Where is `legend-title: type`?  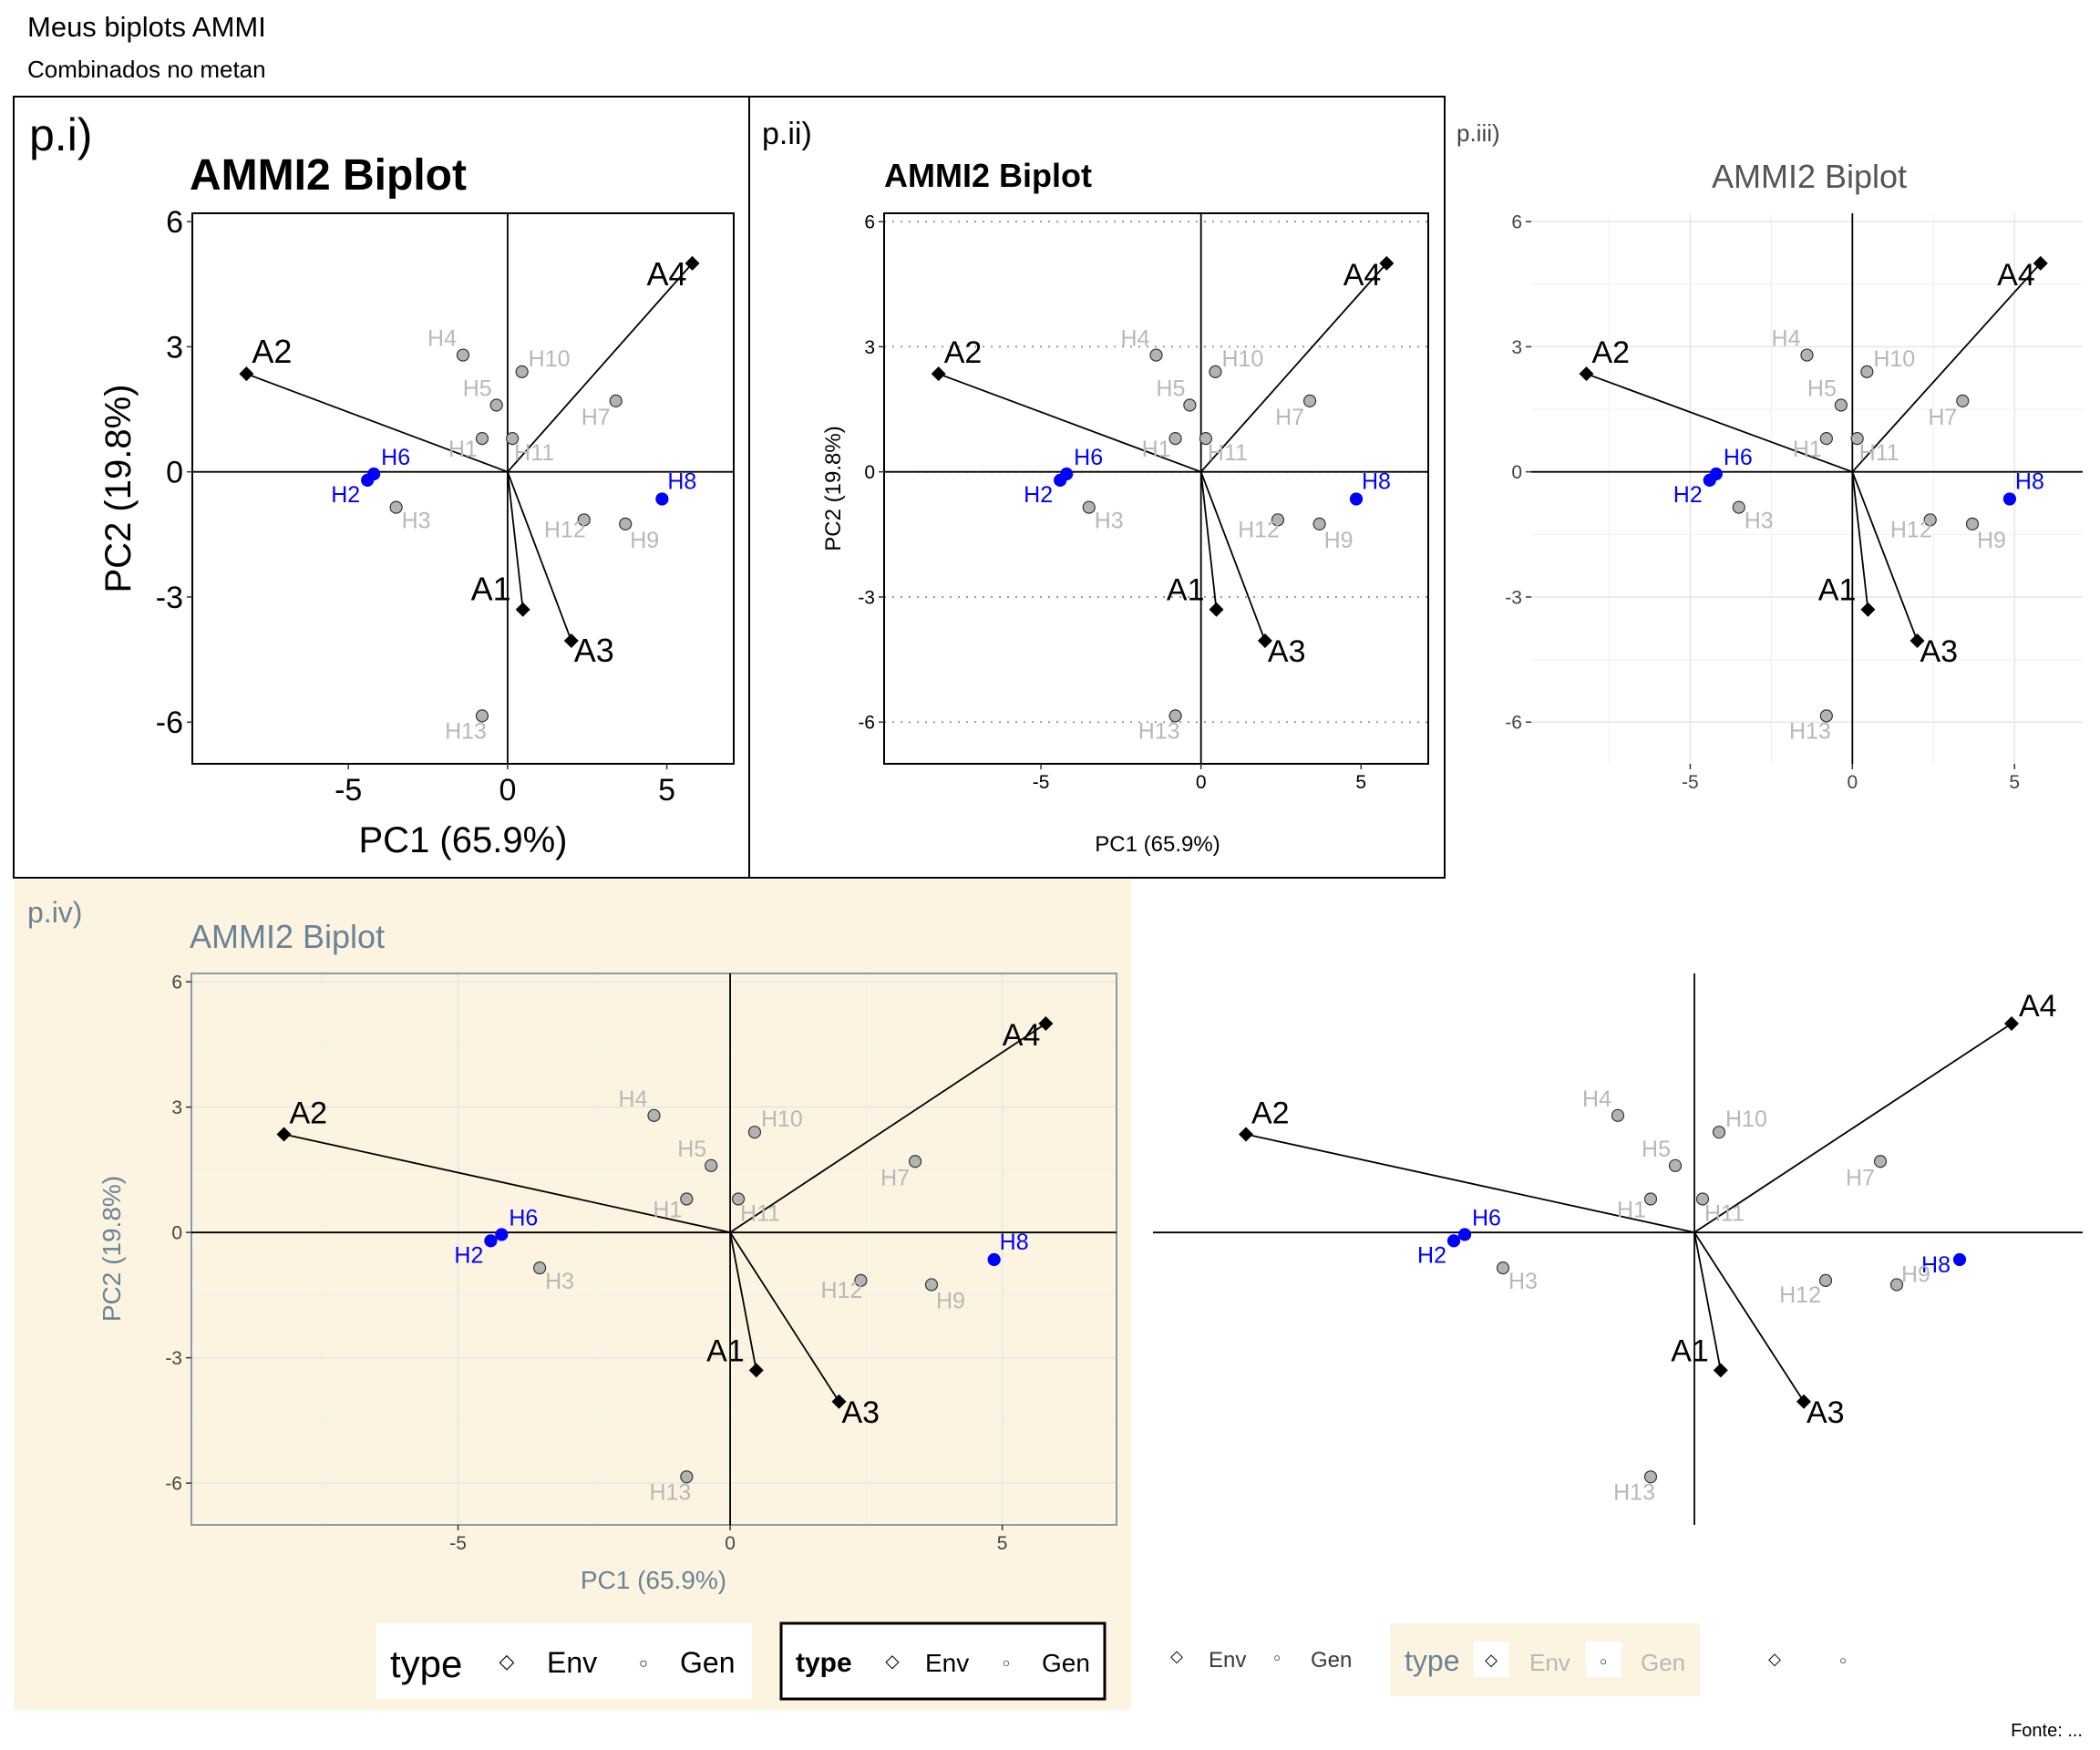
legend-title: type is located at coordinates (1432, 1661).